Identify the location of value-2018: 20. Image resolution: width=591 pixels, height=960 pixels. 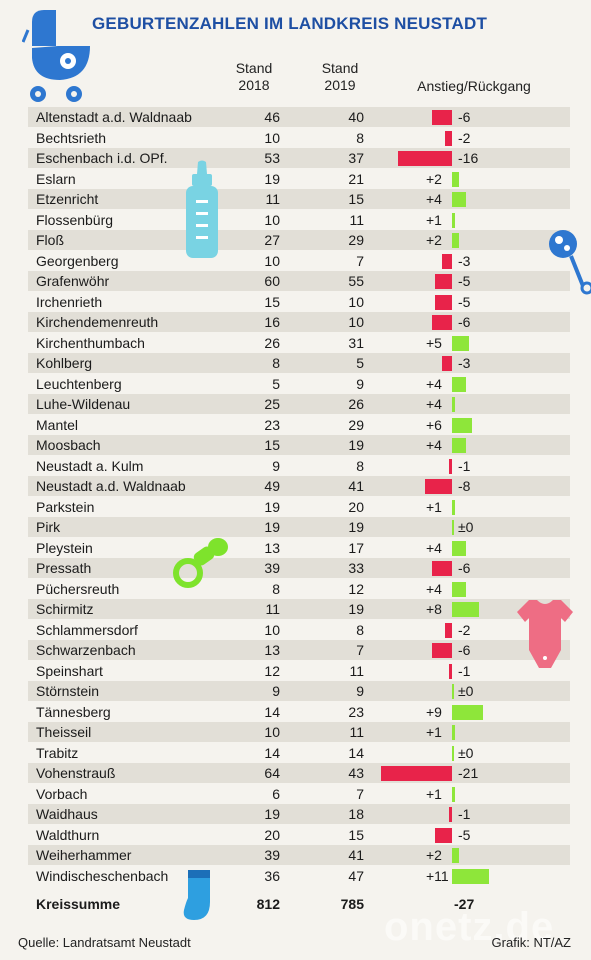
(272, 834).